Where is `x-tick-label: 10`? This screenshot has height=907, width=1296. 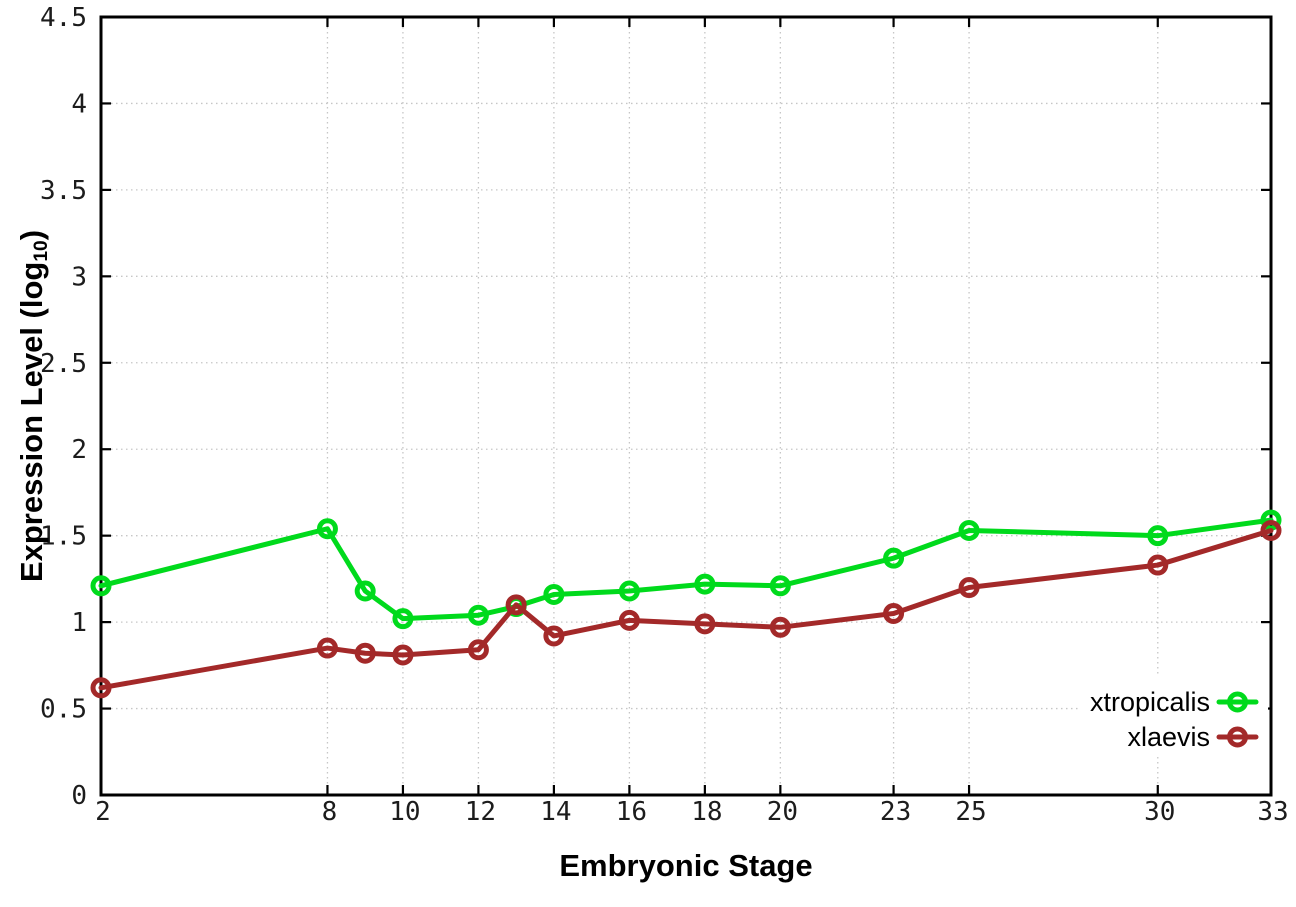
x-tick-label: 10 is located at coordinates (404, 812).